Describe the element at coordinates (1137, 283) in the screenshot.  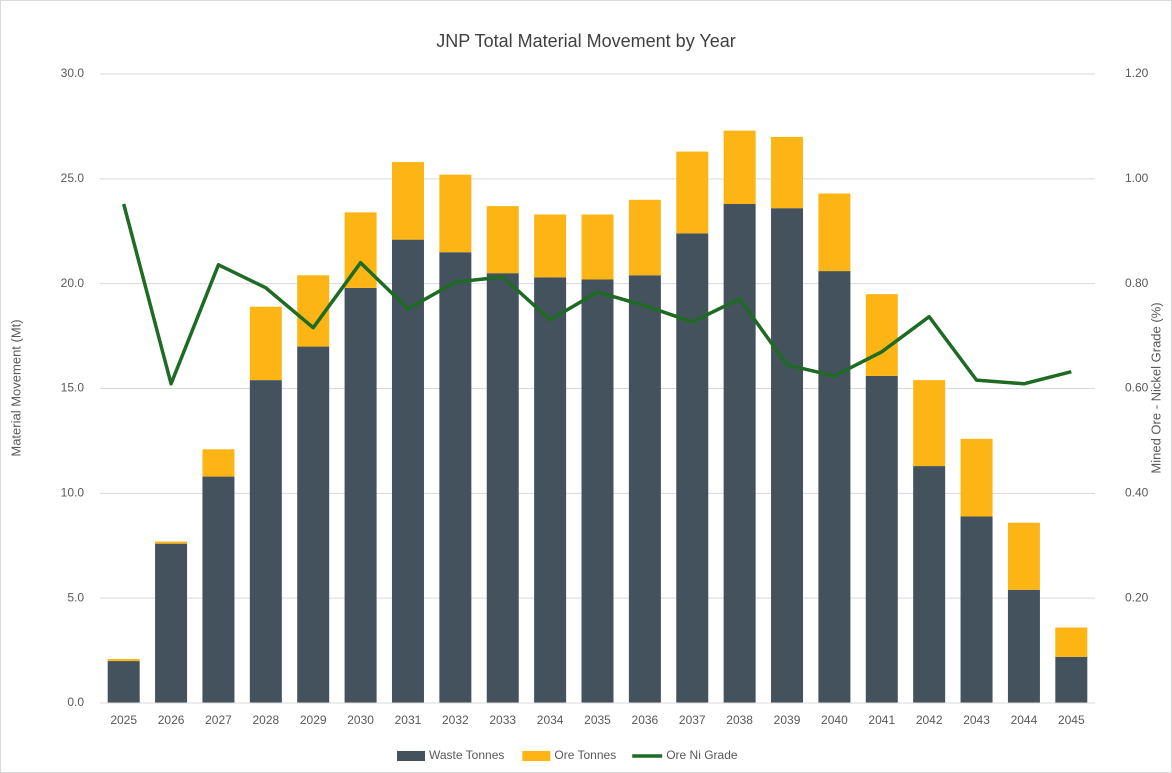
I see `y2-tick-label: 0.80` at that location.